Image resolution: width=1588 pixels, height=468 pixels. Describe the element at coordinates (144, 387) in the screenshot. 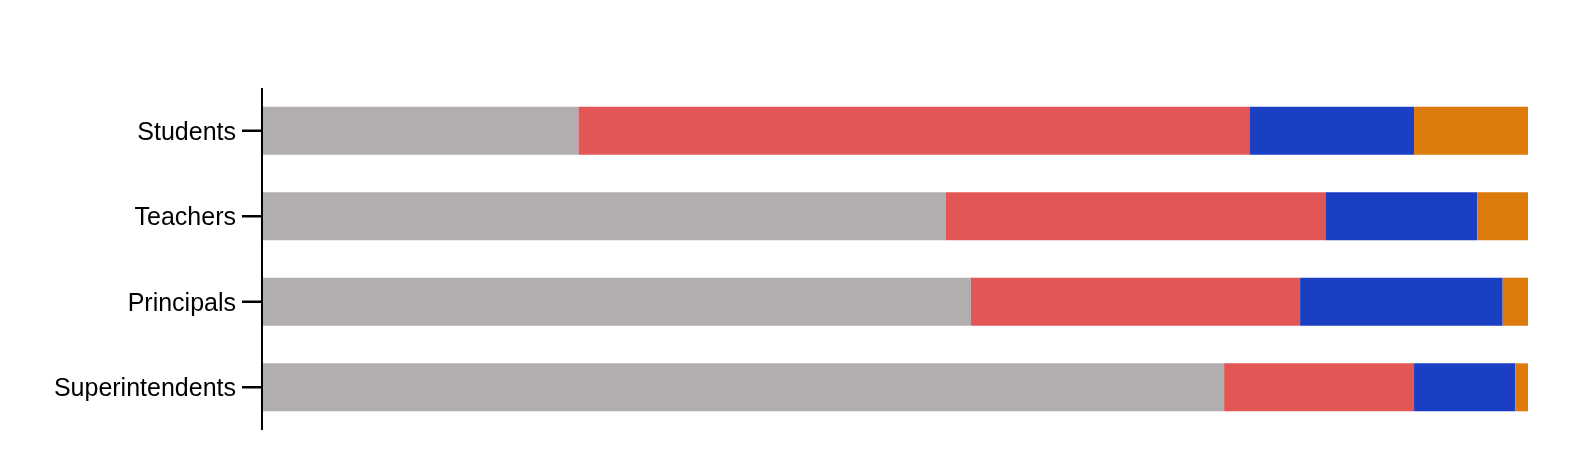

I see `y-tick-label: Superintendents` at that location.